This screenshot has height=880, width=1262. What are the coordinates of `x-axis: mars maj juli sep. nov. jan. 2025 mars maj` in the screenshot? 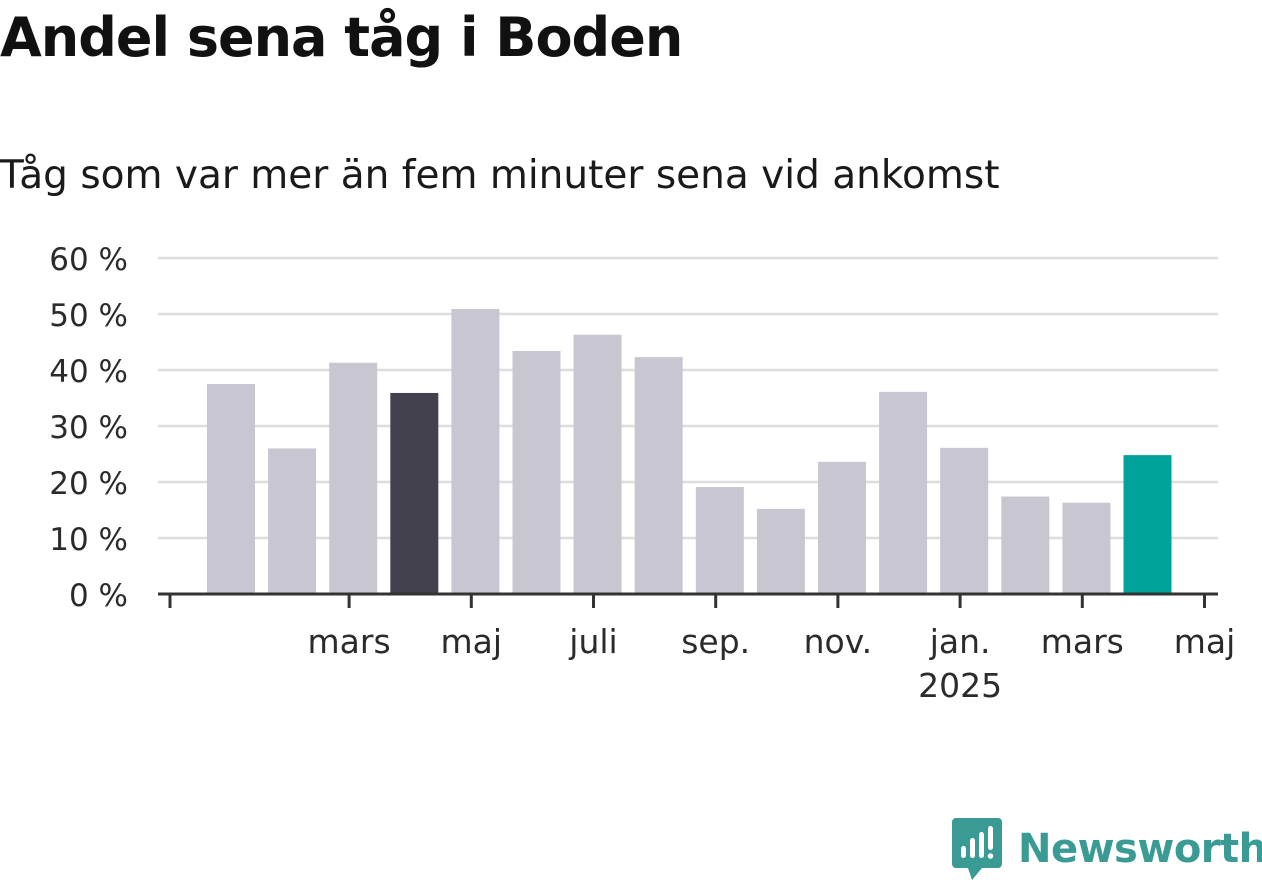 It's located at (697, 648).